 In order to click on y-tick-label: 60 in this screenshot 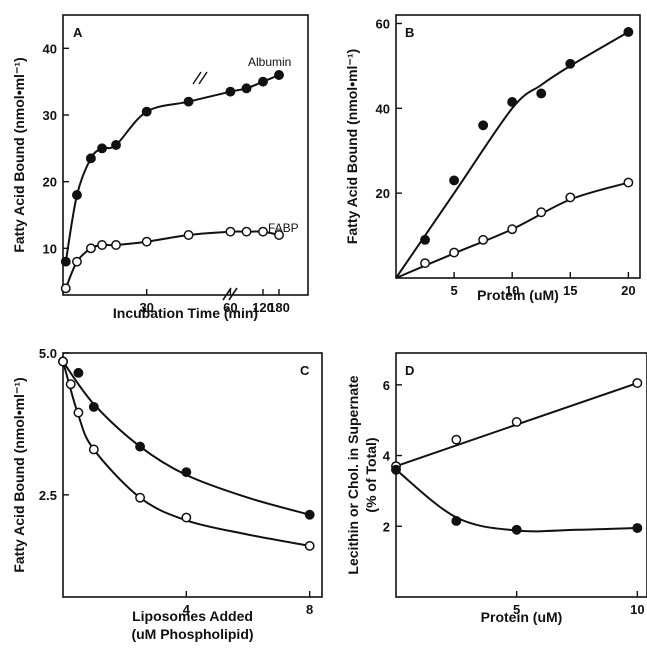, I will do `click(383, 23)`.